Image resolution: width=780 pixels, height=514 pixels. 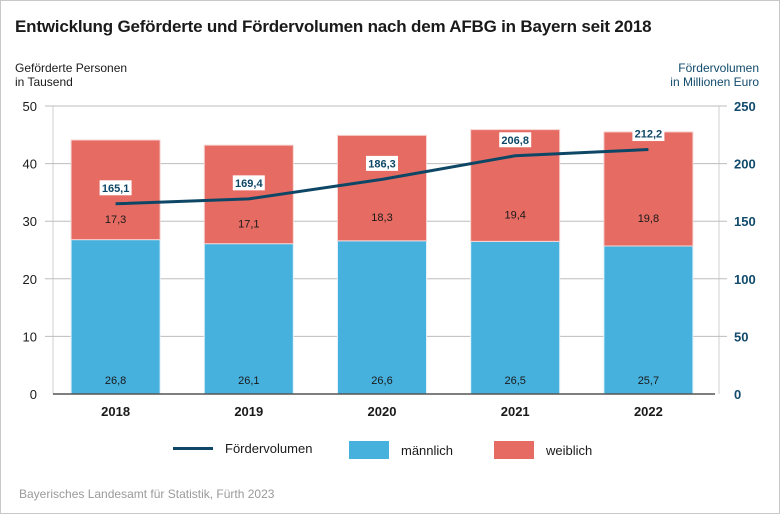 I want to click on legend: Fördervolumen männlich weiblich, so click(x=390, y=451).